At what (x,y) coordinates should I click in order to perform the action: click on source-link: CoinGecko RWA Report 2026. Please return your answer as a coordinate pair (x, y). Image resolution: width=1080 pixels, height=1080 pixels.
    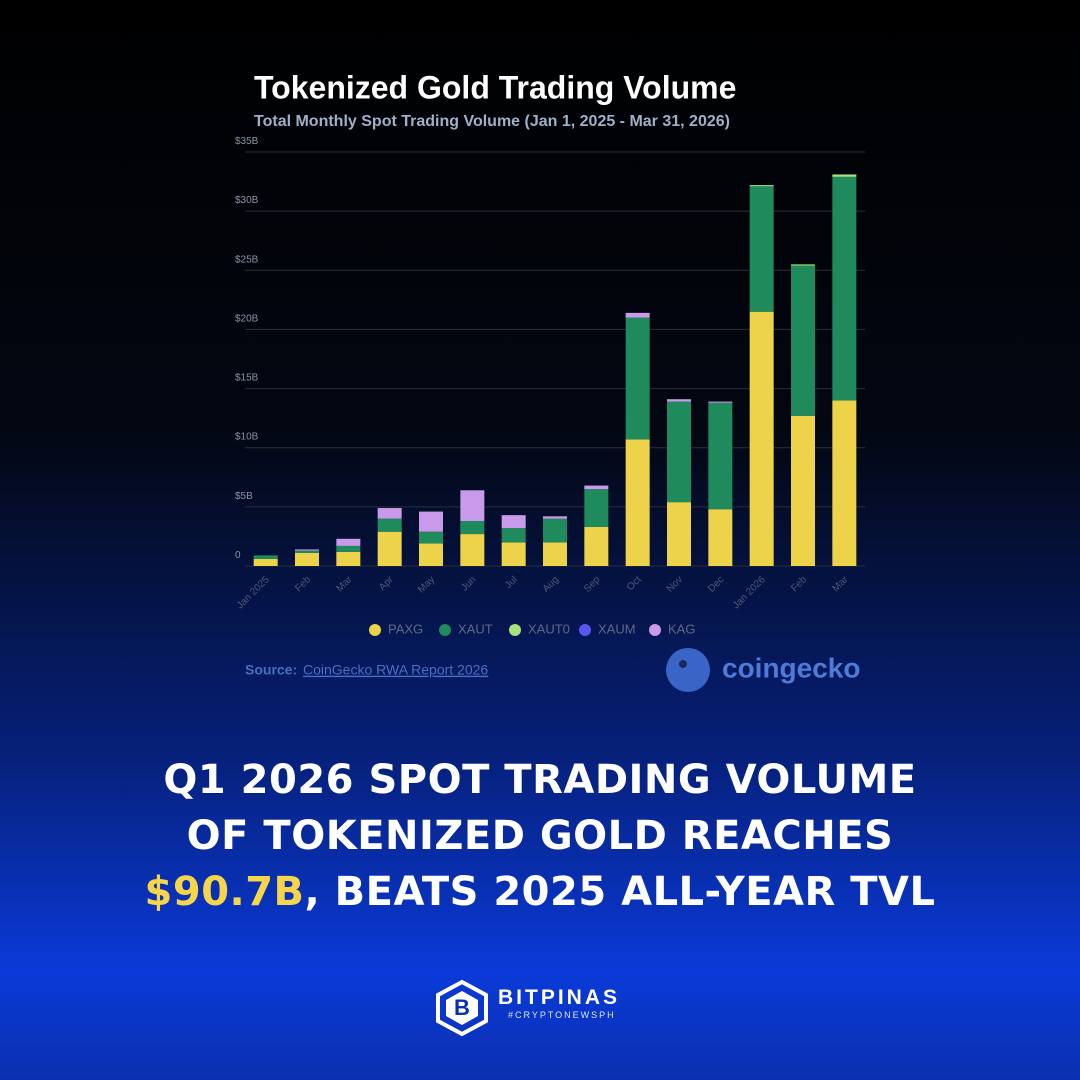
    Looking at the image, I should click on (395, 670).